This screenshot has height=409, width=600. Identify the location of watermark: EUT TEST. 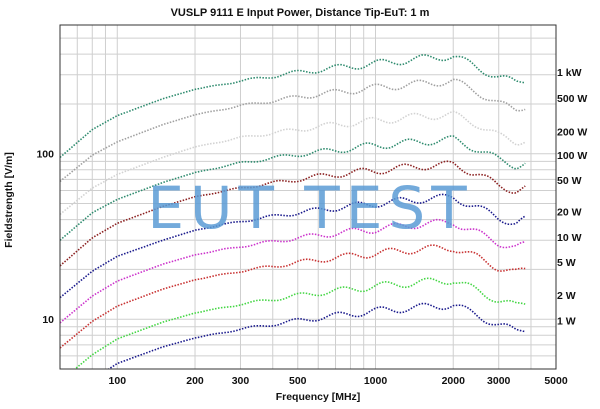
(309, 208).